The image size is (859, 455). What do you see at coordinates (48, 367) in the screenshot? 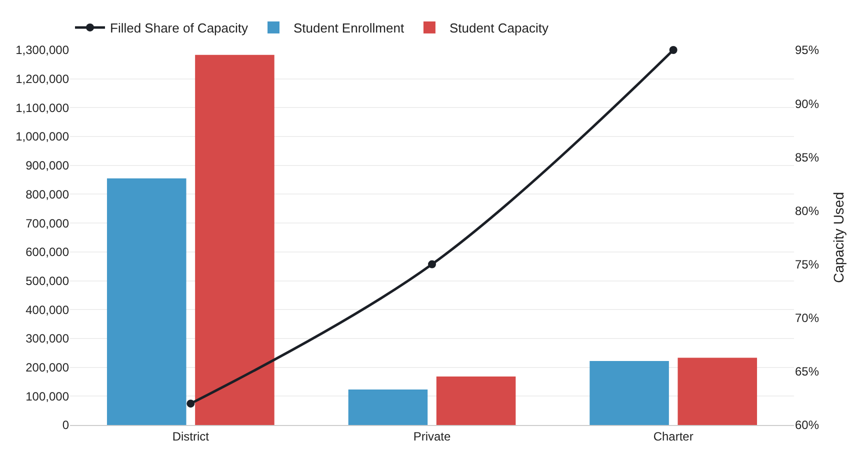
I see `y-tick-label: 200,000` at bounding box center [48, 367].